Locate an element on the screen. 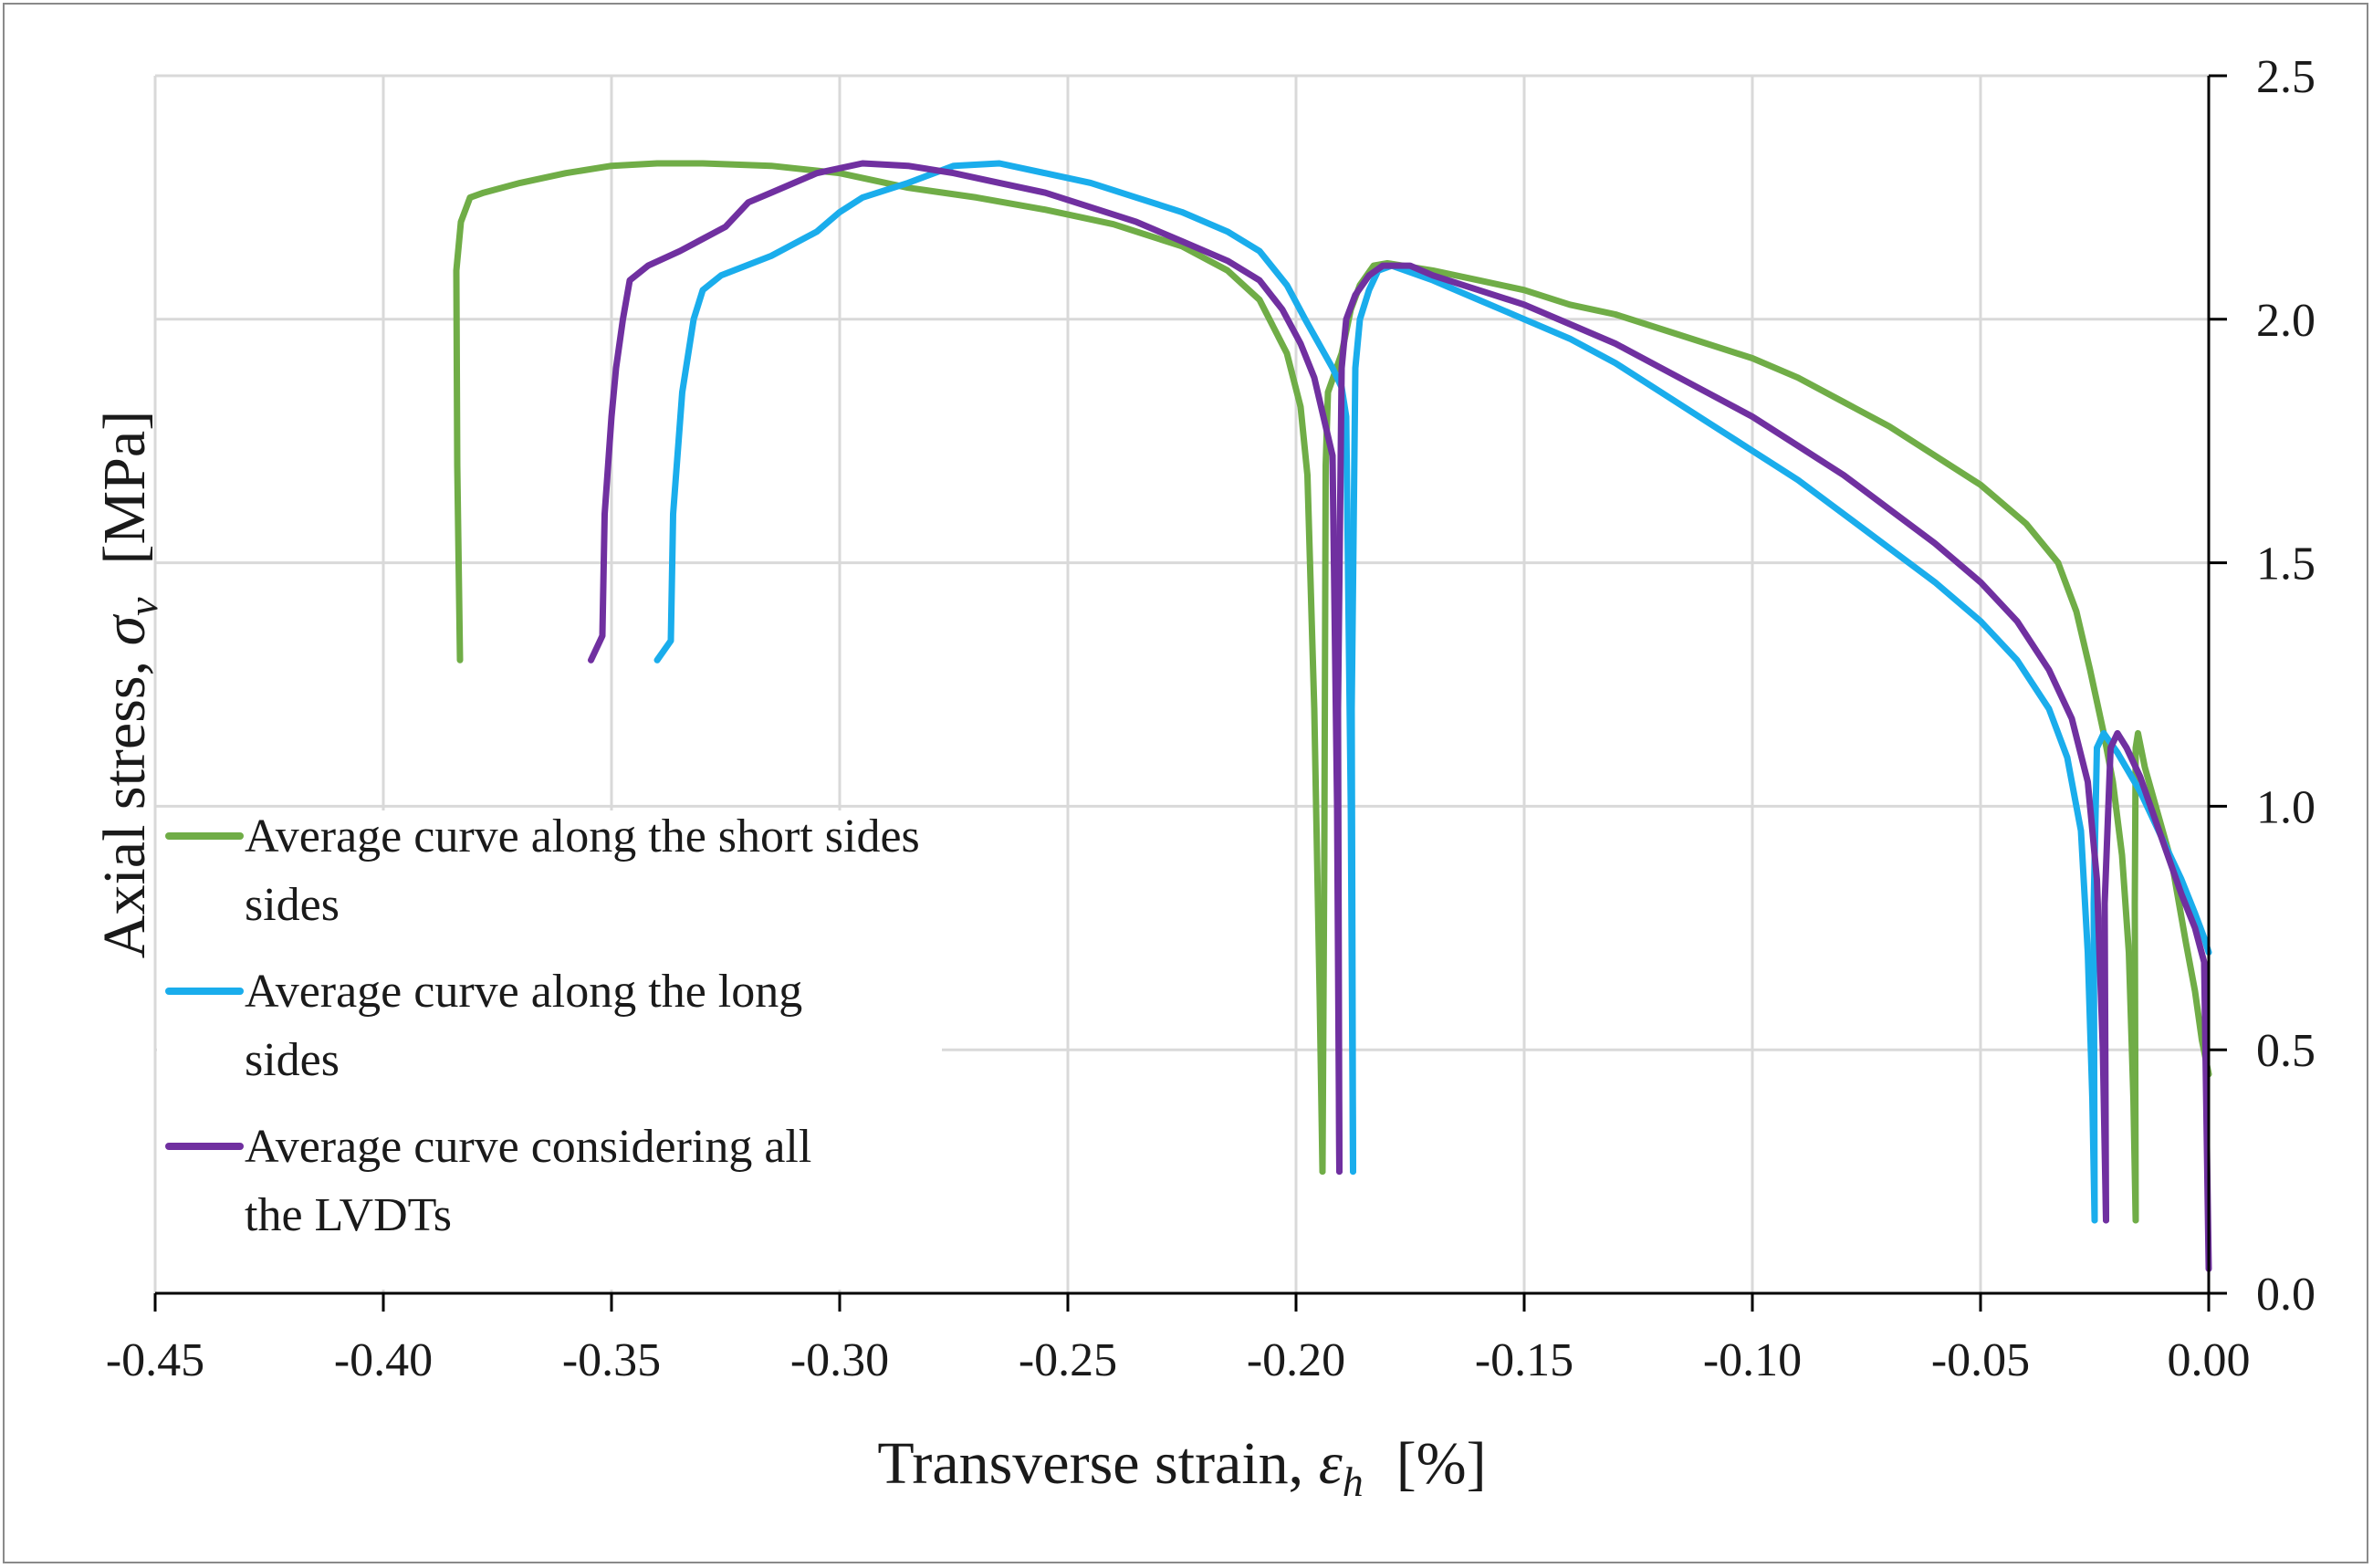 This screenshot has height=1568, width=2373. y-tick-label: 1.5 is located at coordinates (2286, 564).